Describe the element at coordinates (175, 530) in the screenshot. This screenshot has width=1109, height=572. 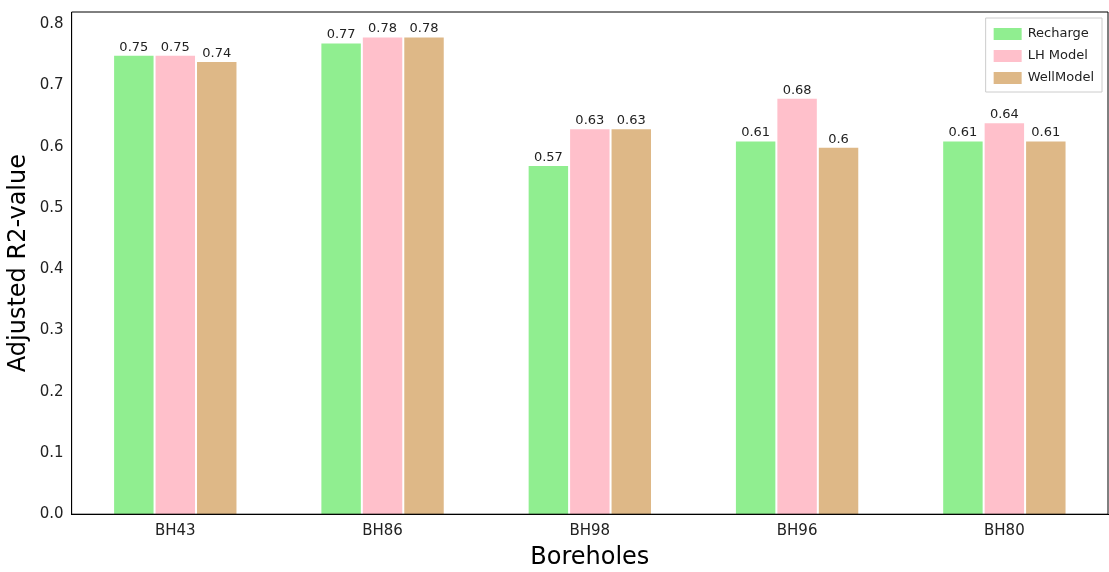
I see `x-tick-label: BH43` at that location.